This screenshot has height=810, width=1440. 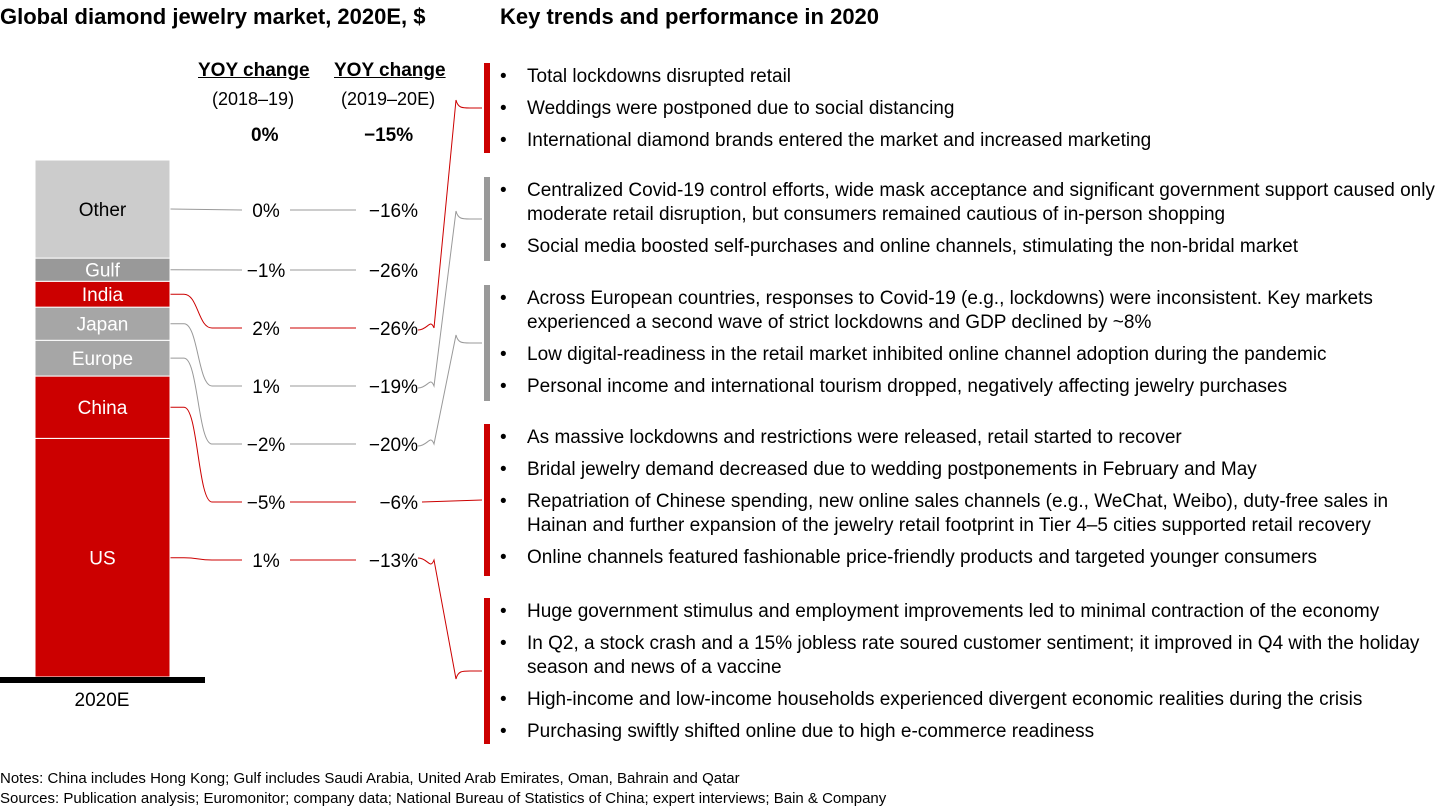 What do you see at coordinates (449, 618) in the screenshot?
I see `connector-panel-us` at bounding box center [449, 618].